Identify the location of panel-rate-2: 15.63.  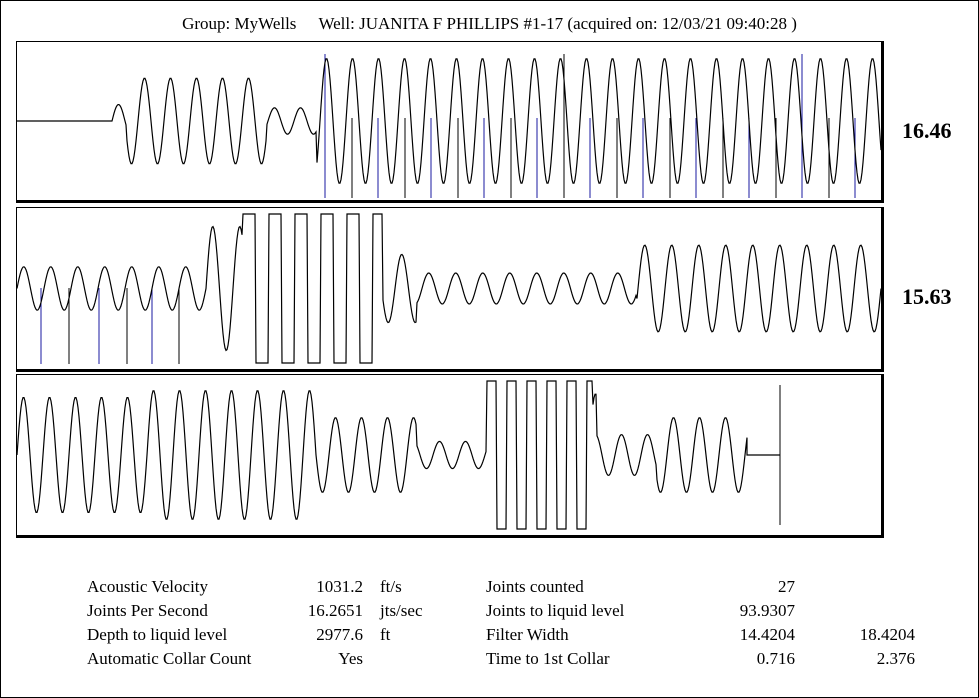
(927, 296).